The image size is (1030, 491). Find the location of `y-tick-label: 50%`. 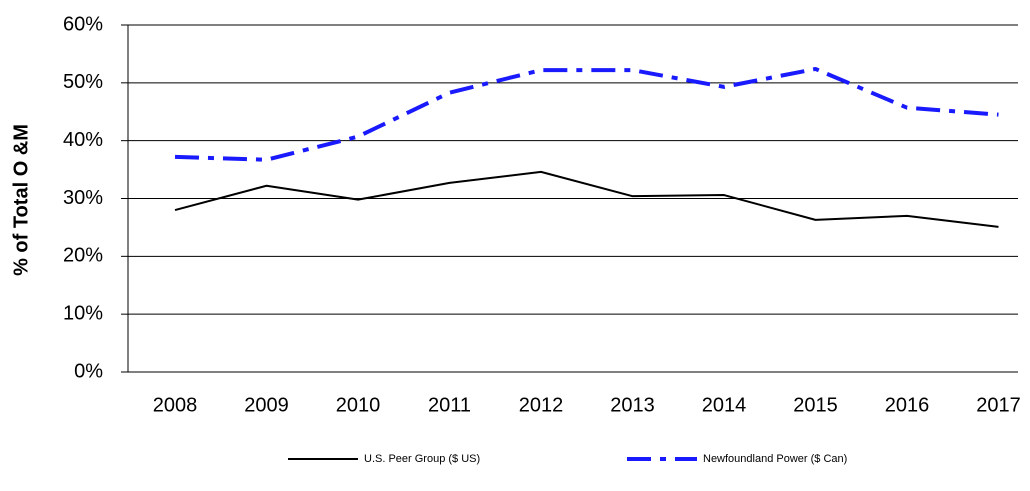

y-tick-label: 50% is located at coordinates (83, 82).